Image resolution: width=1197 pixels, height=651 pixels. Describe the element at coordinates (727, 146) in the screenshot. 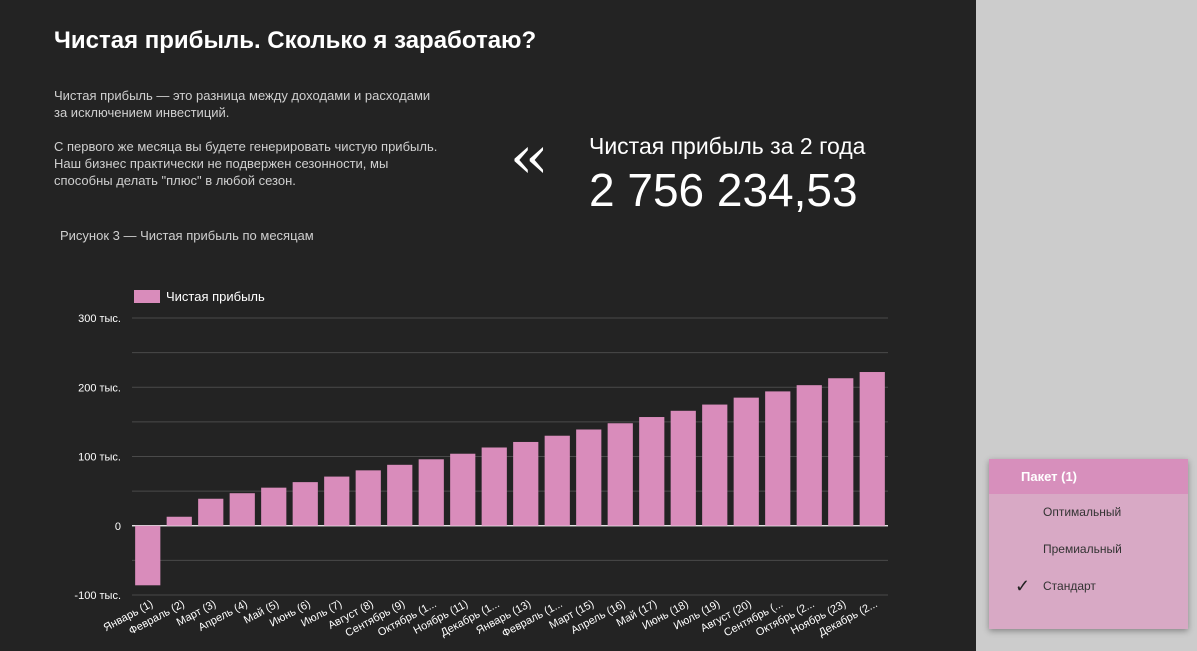

I see `kpi-label: Чистая прибыль за 2 года` at that location.